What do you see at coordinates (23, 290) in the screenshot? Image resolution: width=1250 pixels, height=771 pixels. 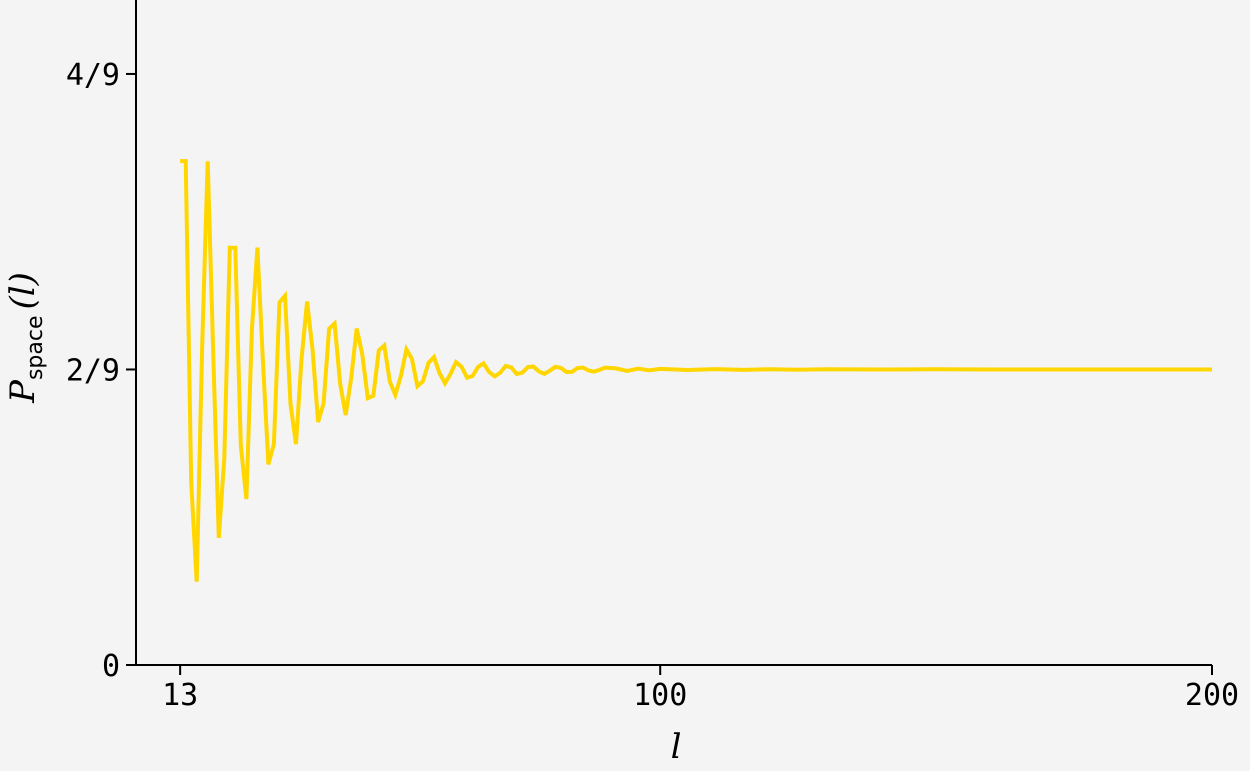 I see `y-axis-argument: (l)` at bounding box center [23, 290].